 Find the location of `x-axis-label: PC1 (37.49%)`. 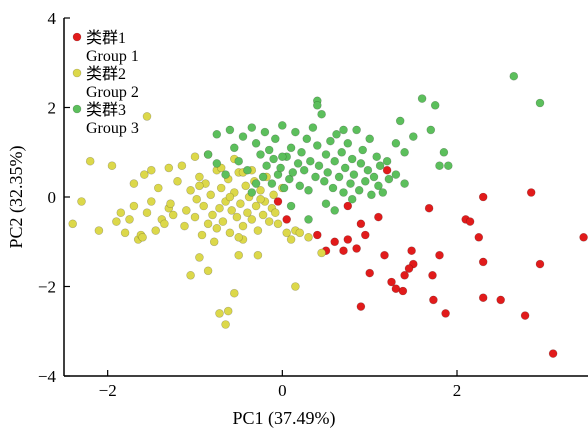

x-axis-label: PC1 (37.49%) is located at coordinates (284, 418).